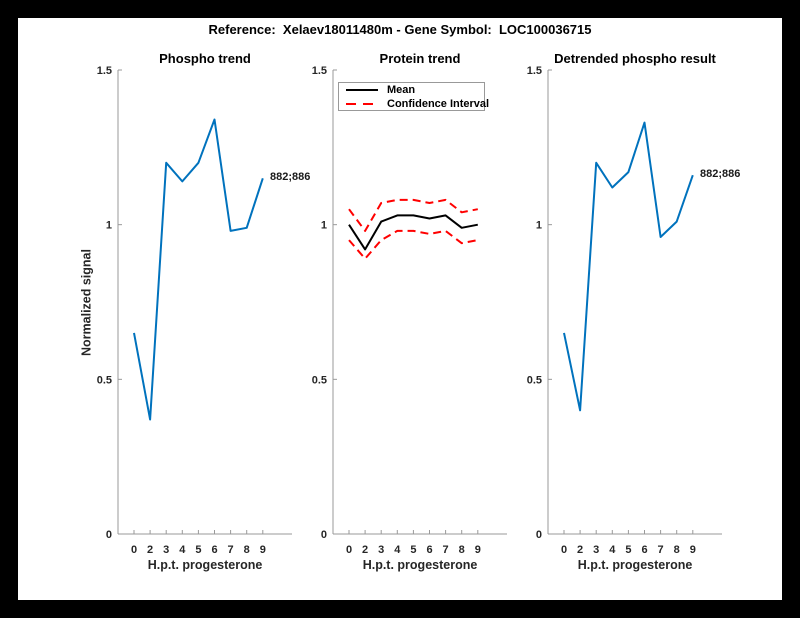  I want to click on ci-line-sample-icon, so click(362, 104).